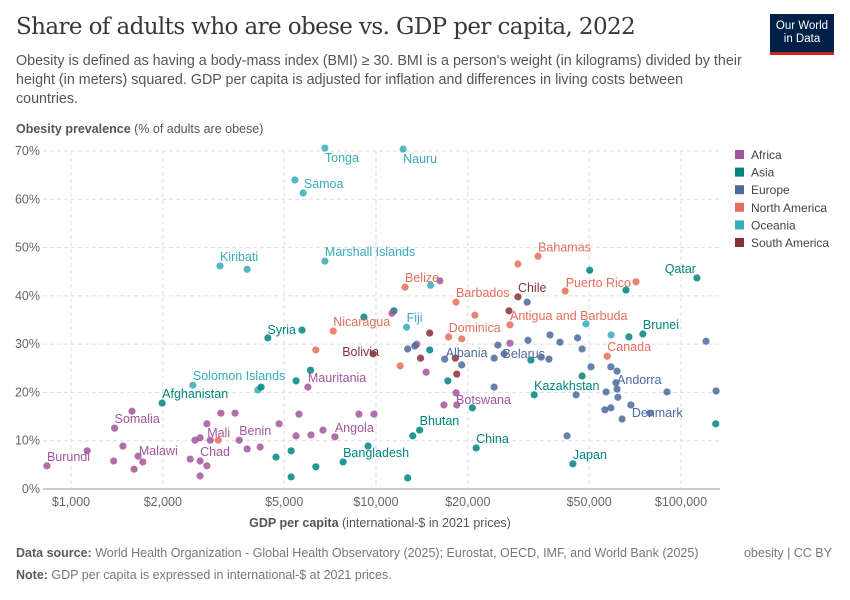 This screenshot has width=850, height=600. What do you see at coordinates (27, 392) in the screenshot?
I see `y-tick-label: 20%` at bounding box center [27, 392].